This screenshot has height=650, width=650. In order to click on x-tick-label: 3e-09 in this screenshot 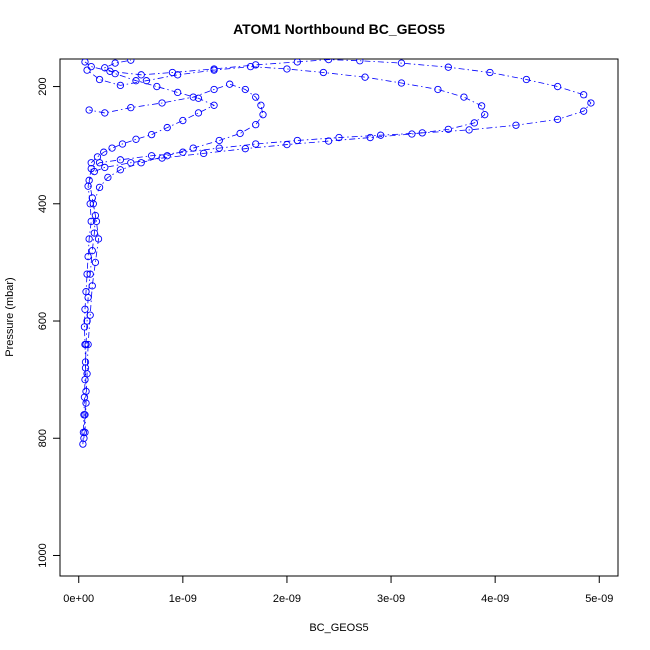, I will do `click(391, 599)`.